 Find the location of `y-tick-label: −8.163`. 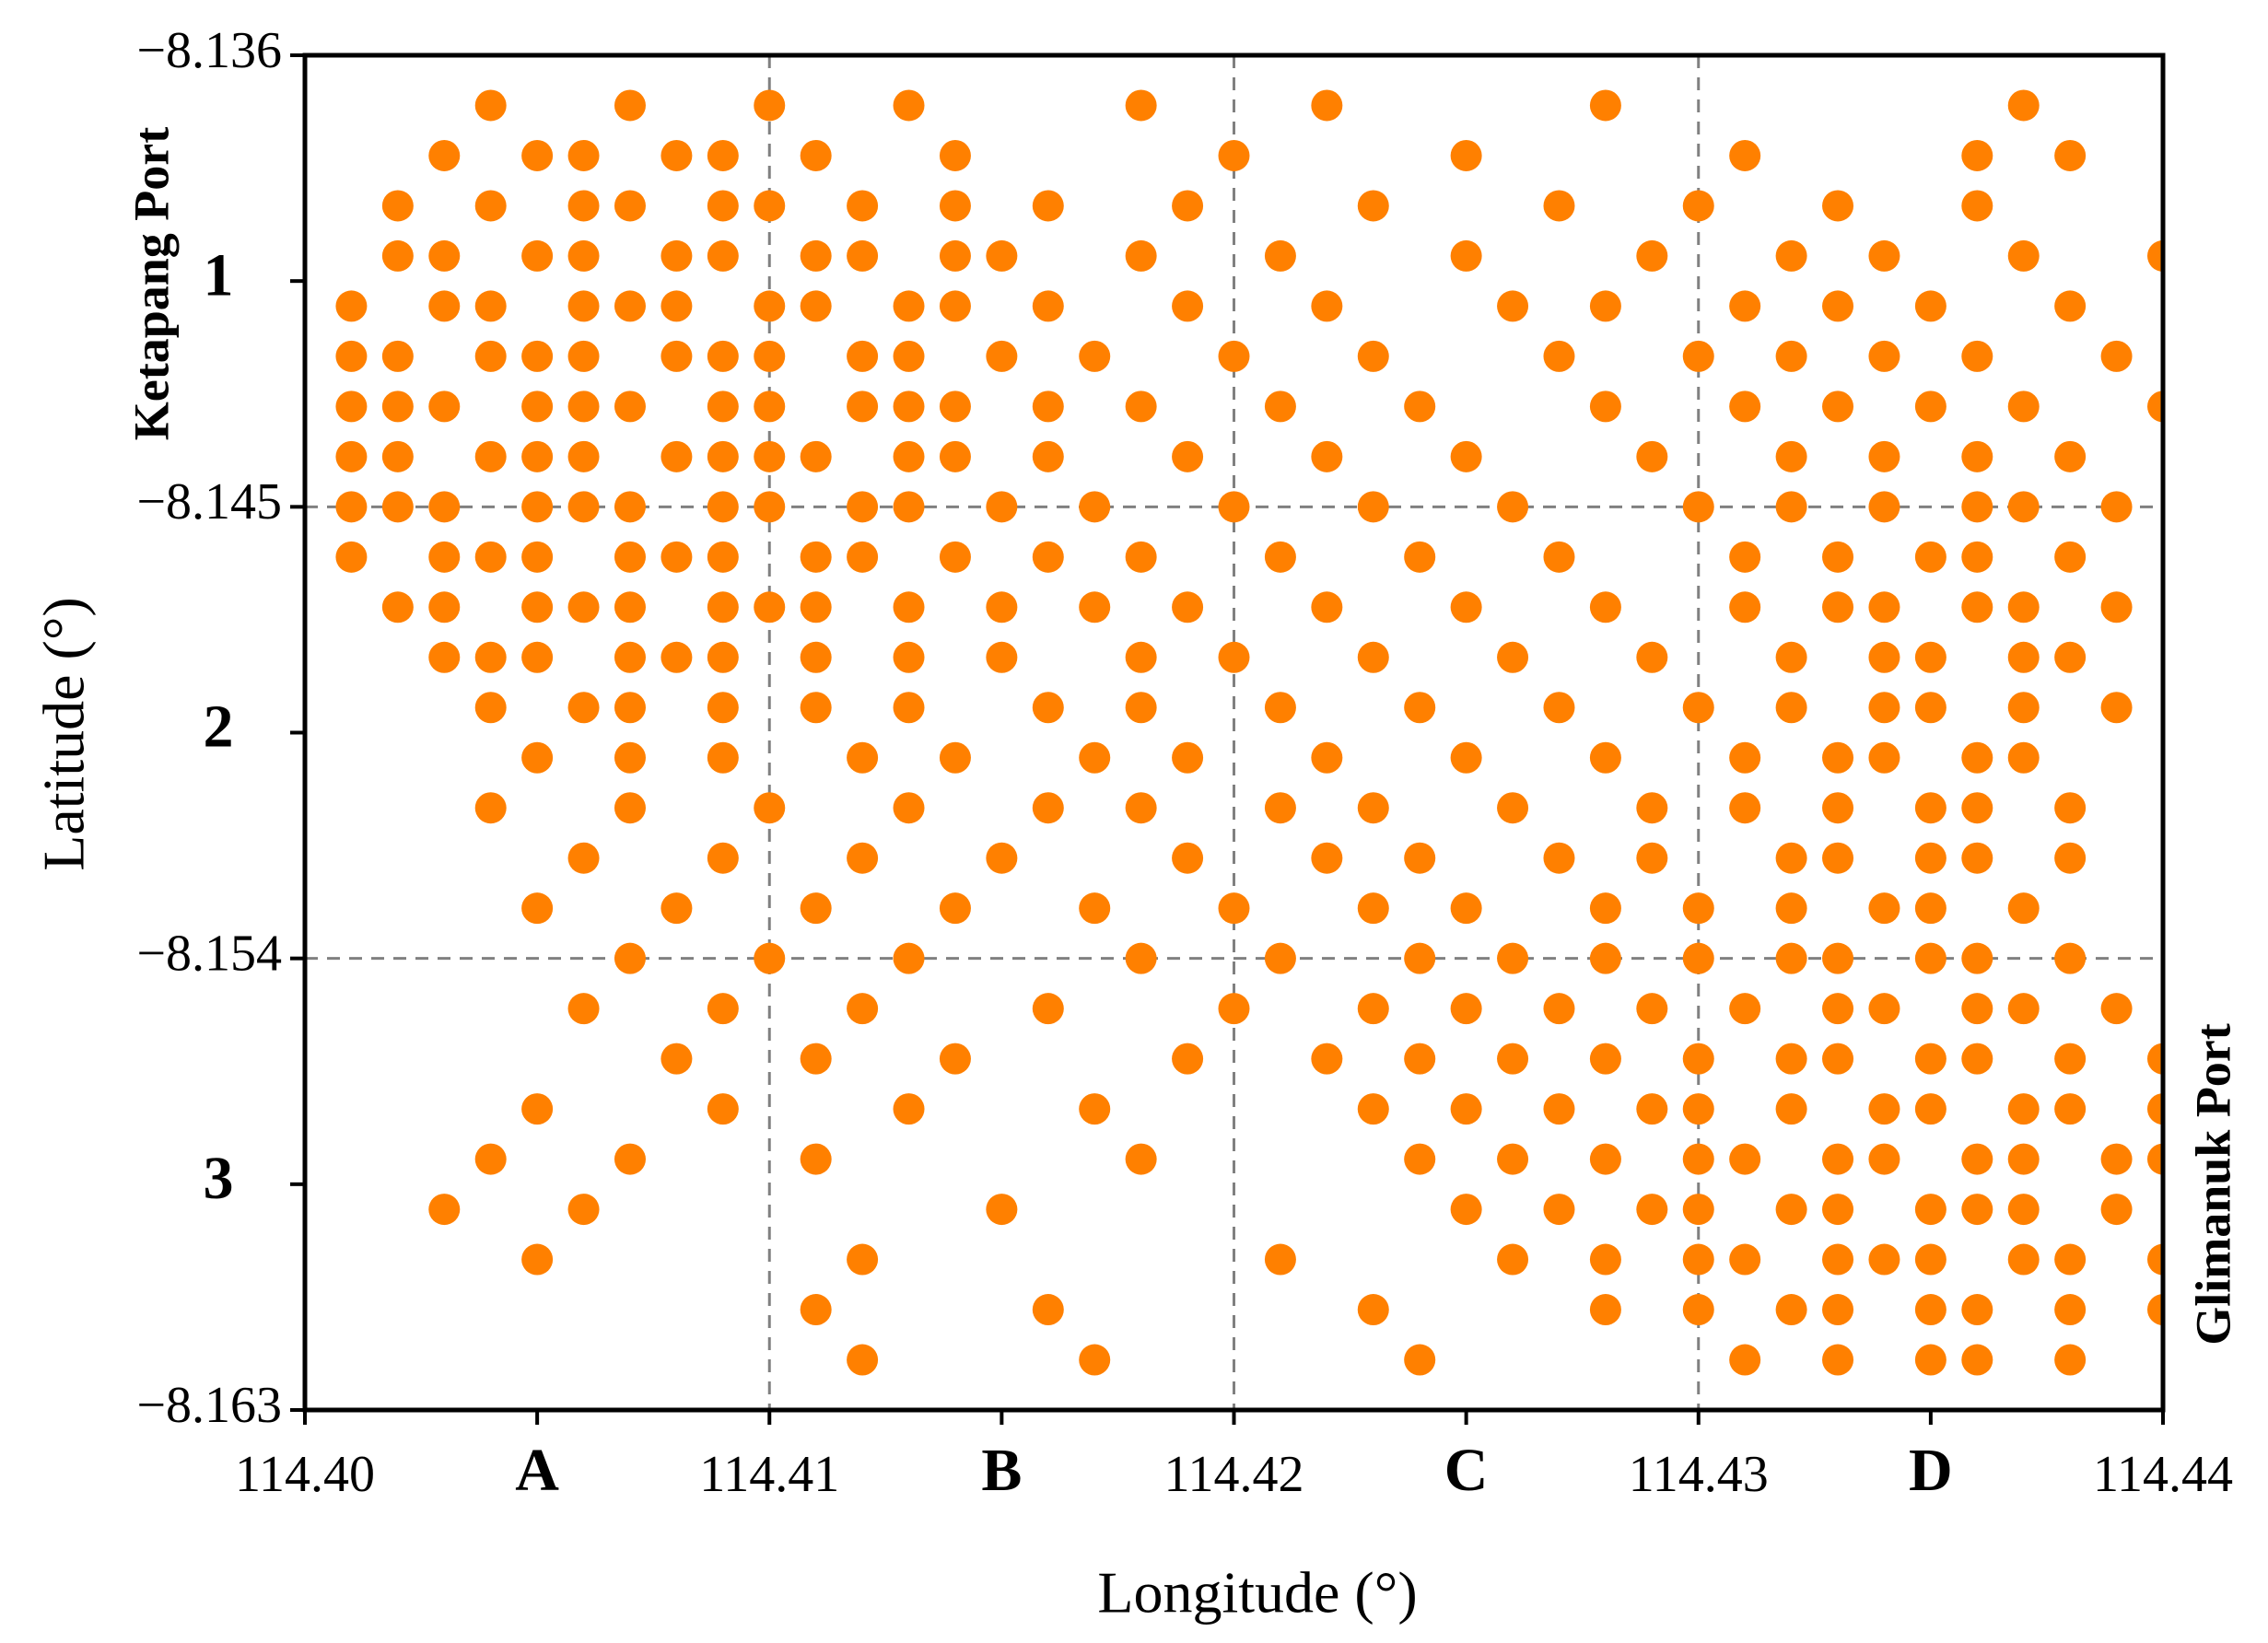

y-tick-label: −8.163 is located at coordinates (209, 1405).